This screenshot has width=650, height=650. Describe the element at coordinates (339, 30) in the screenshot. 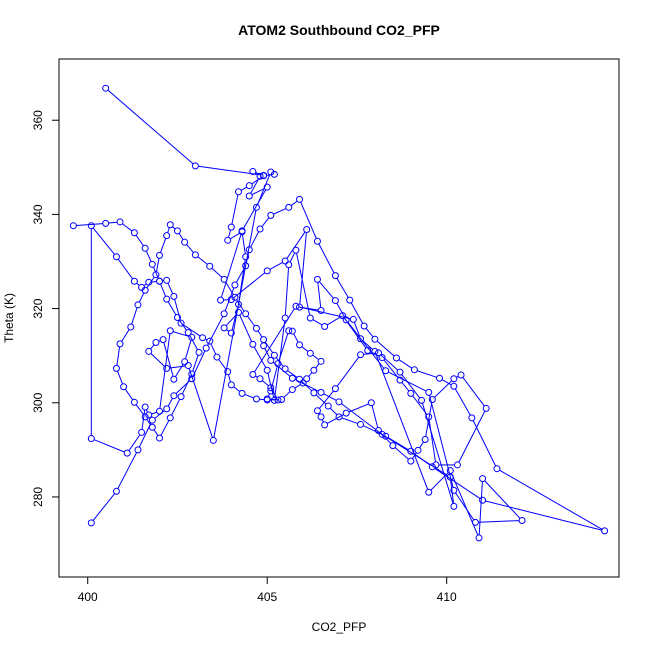

I see `chart-title: ATOM2 Southbound CO2_PFP` at that location.